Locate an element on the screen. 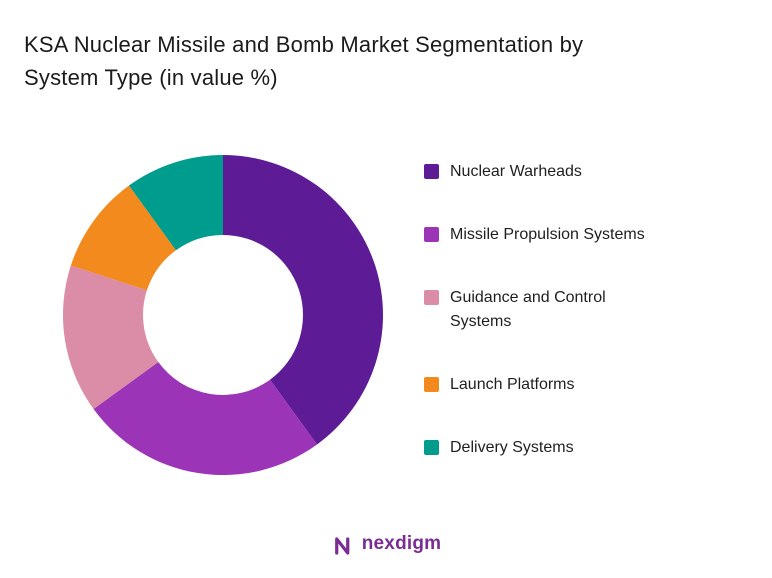  n-wave-path is located at coordinates (342, 546).